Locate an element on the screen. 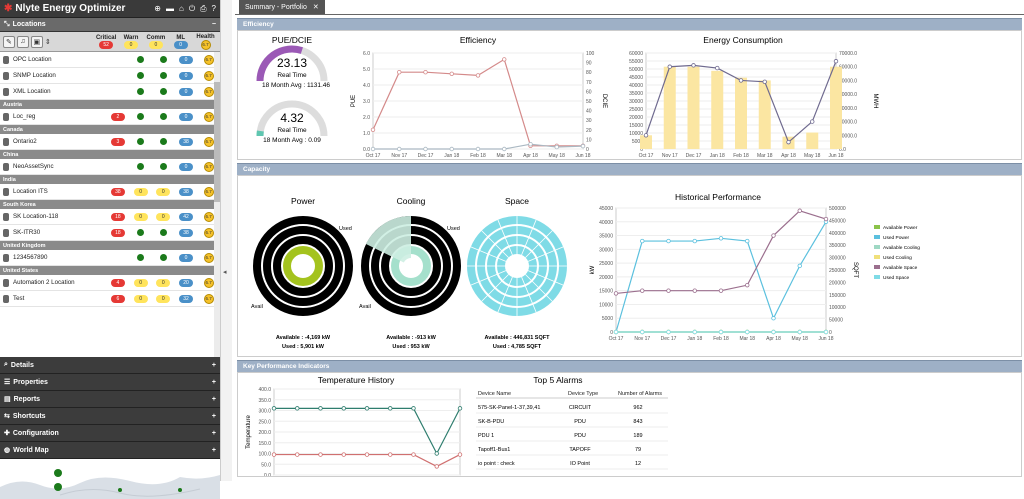 The height and width of the screenshot is (499, 1024). critical-badge: 6 is located at coordinates (118, 299).